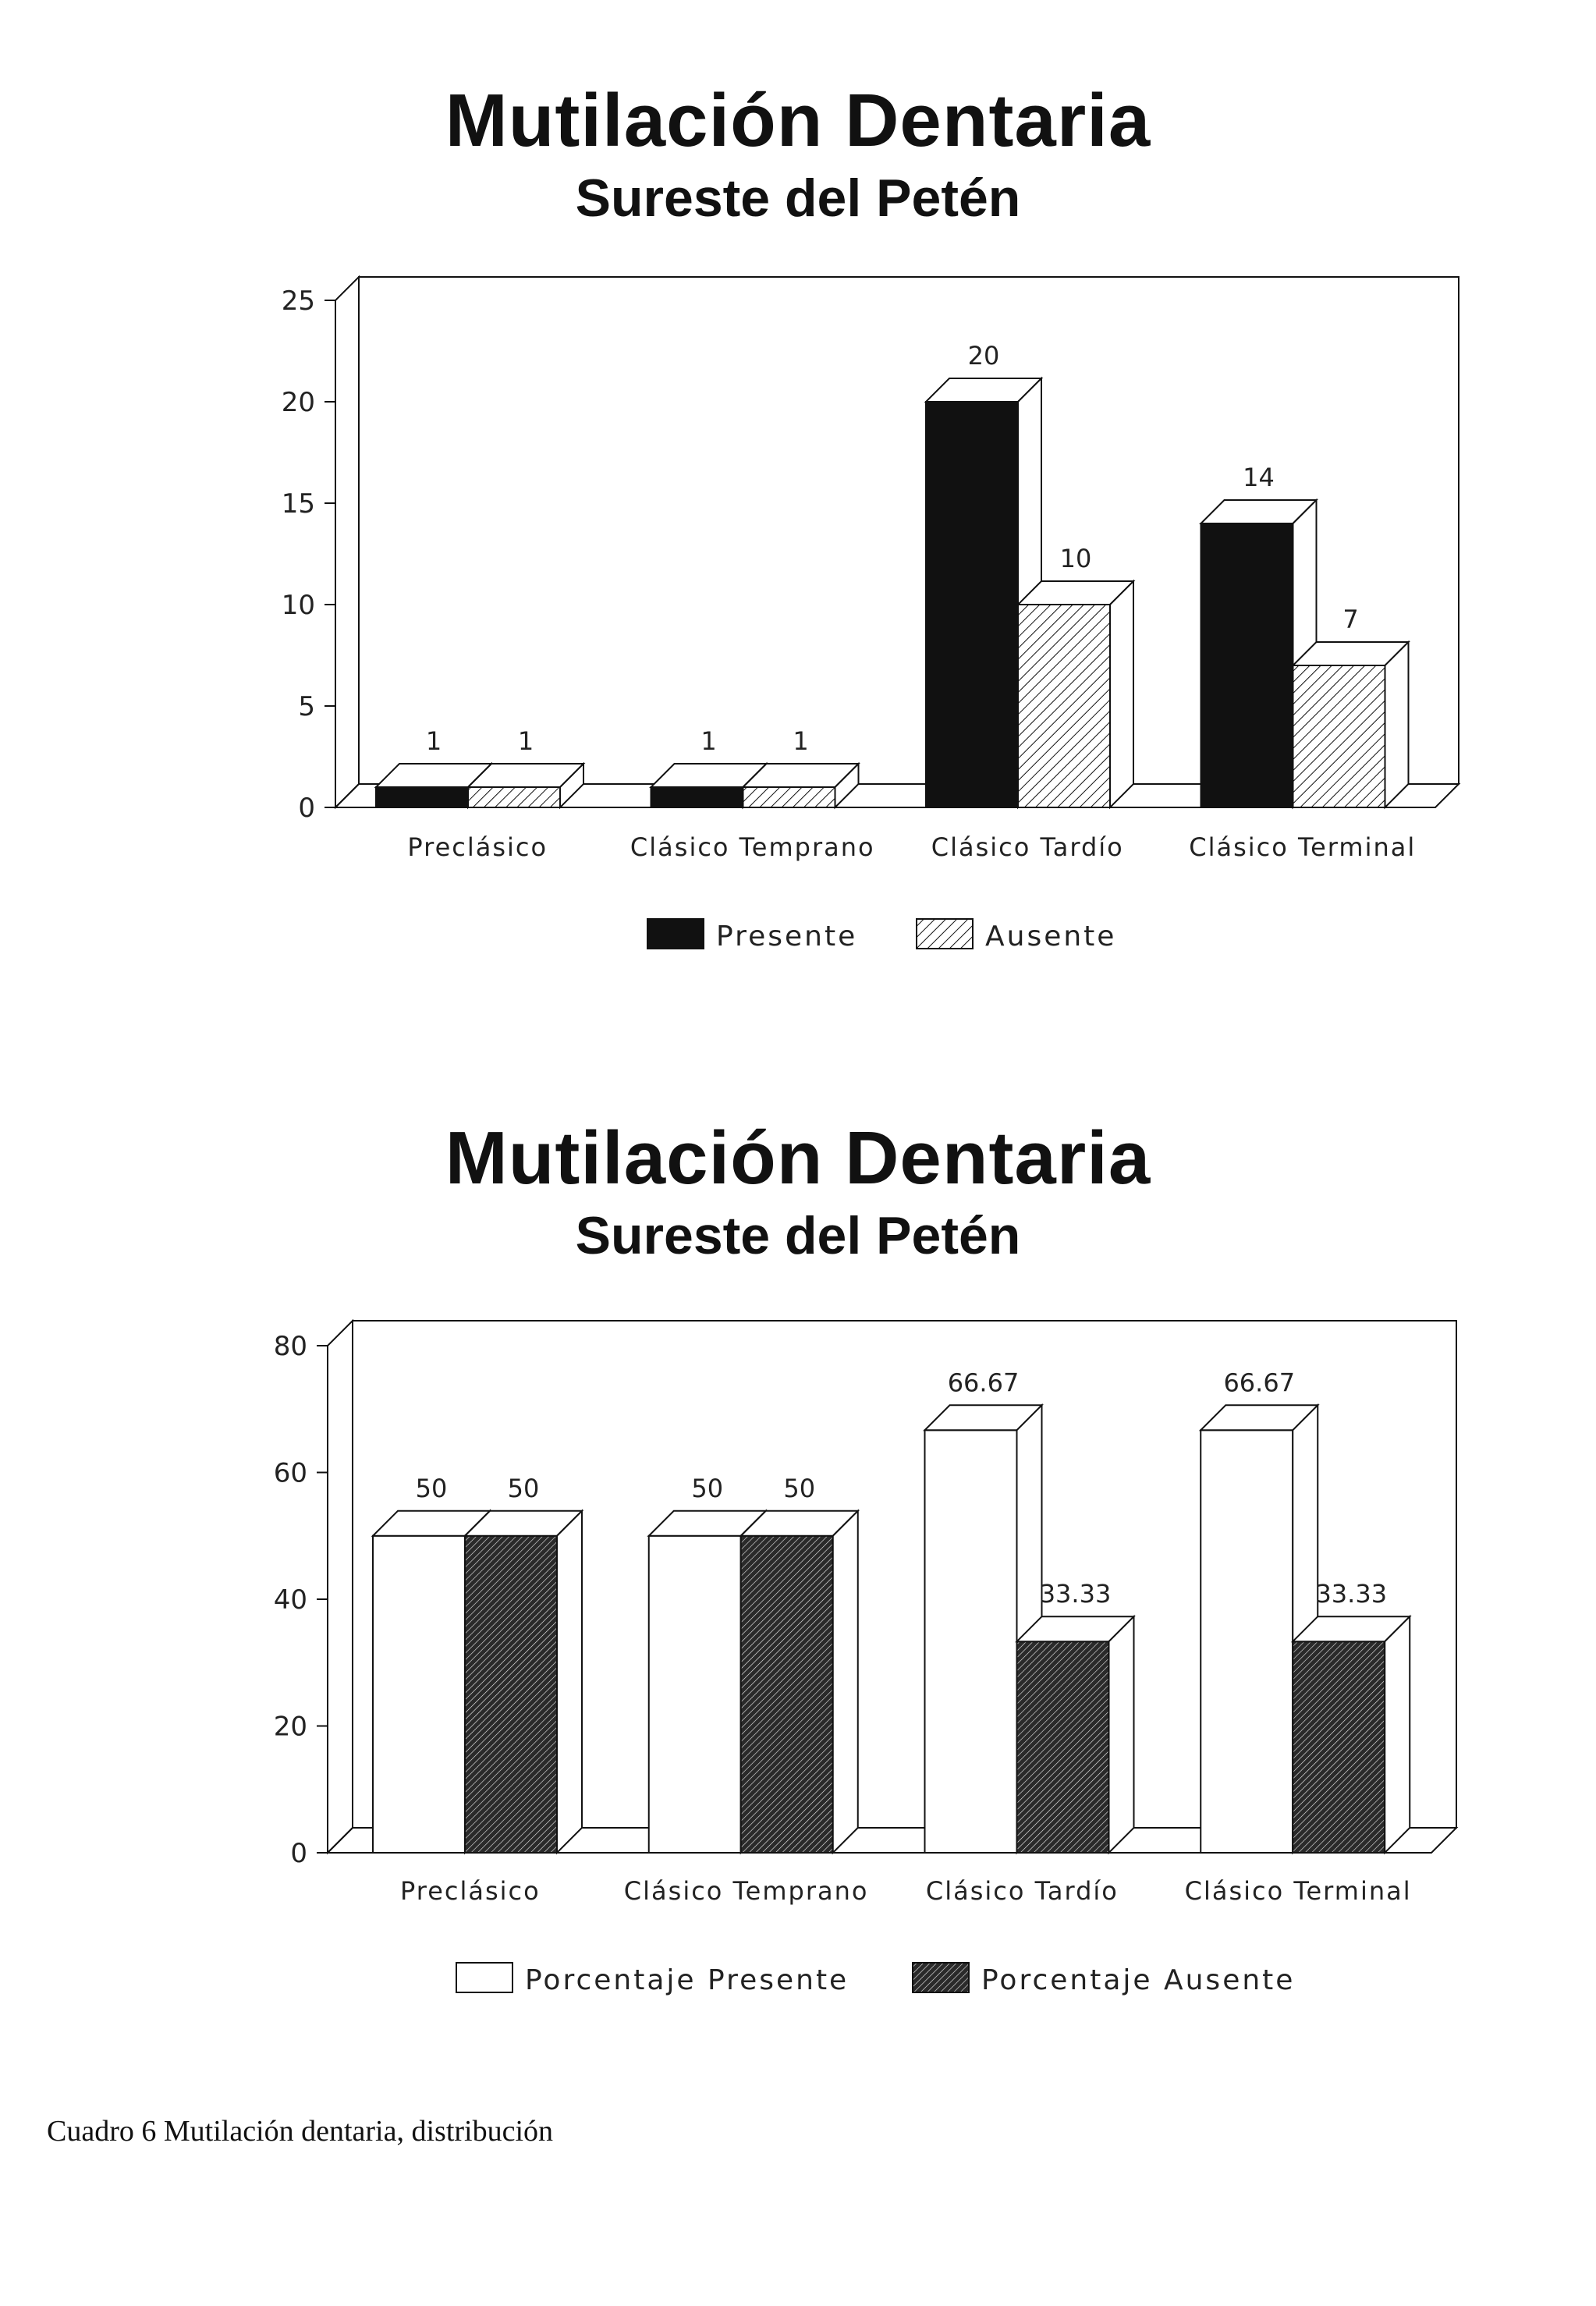 This screenshot has height=2306, width=1596. I want to click on y-tick-label: 80, so click(290, 1346).